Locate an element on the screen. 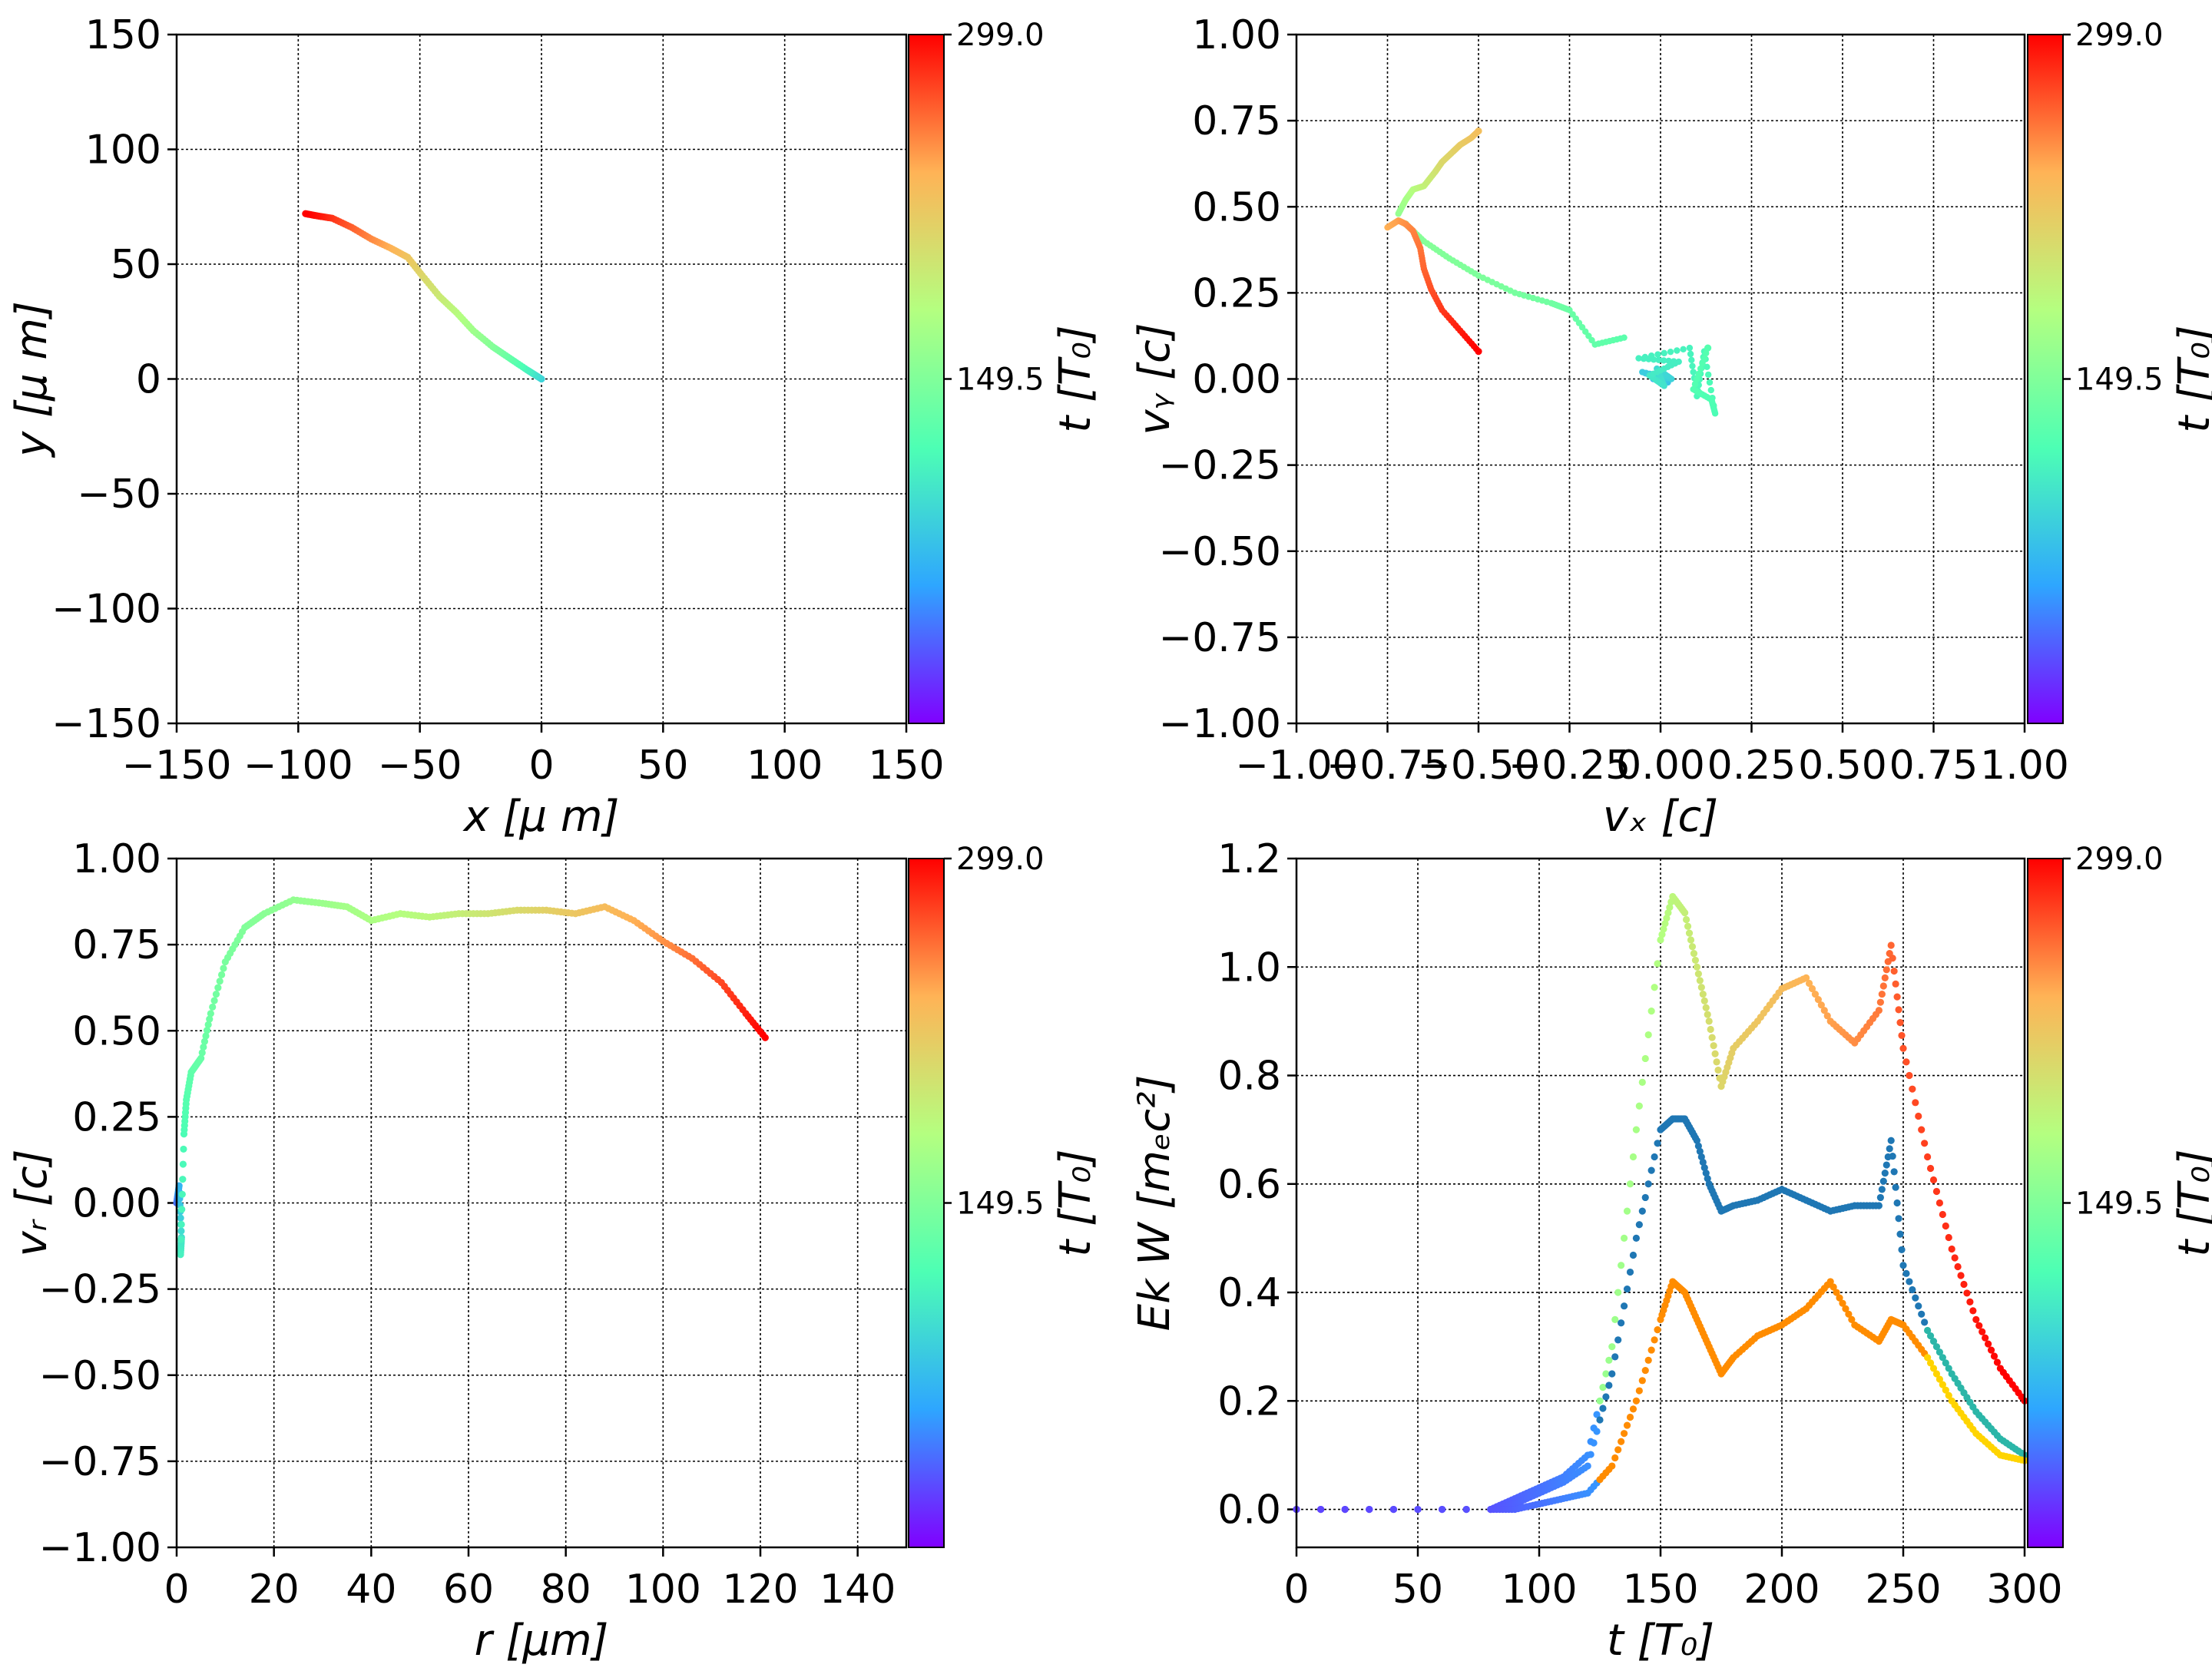 This screenshot has width=2212, height=1671. x-tick-label: 100 is located at coordinates (1539, 1590).